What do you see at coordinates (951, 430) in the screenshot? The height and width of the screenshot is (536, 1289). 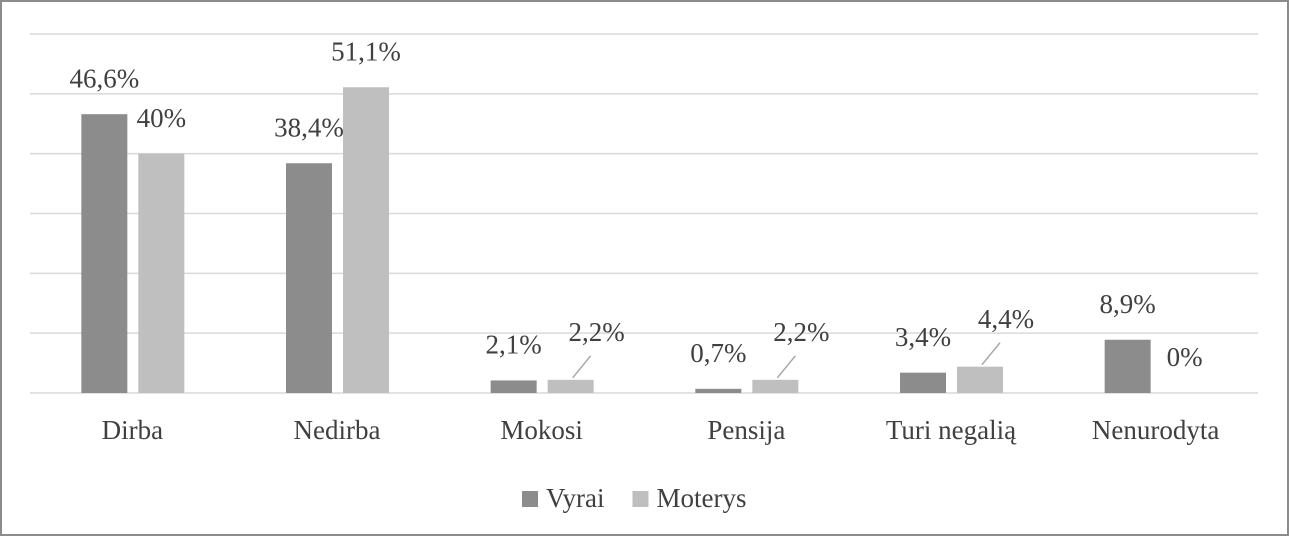 I see `x-tick-label: Turi negalią` at bounding box center [951, 430].